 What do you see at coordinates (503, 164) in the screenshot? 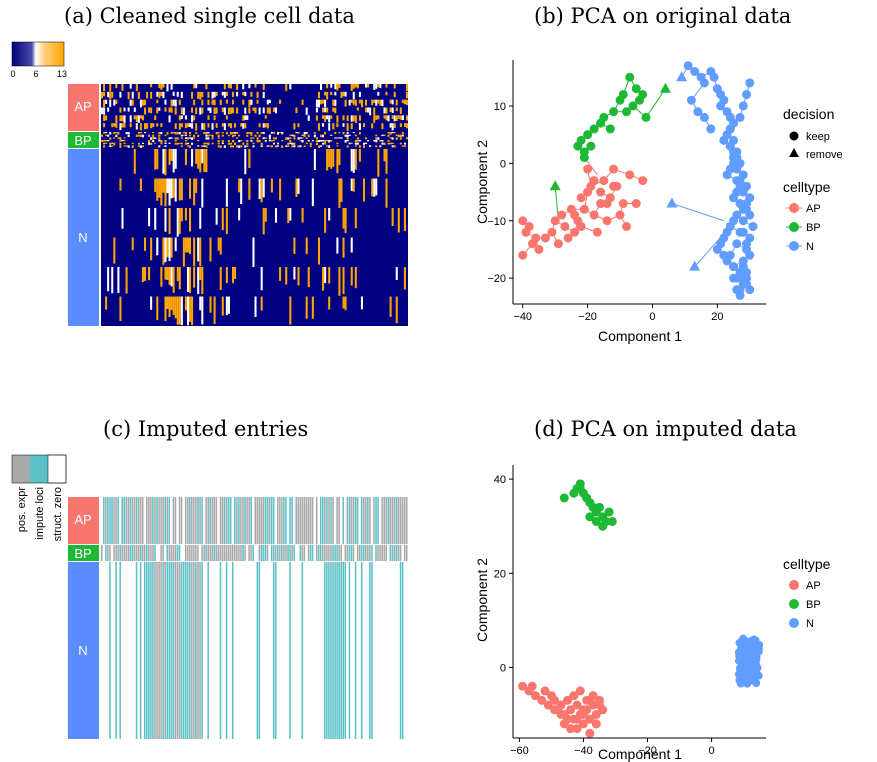
I see `y-tick-label: 0` at bounding box center [503, 164].